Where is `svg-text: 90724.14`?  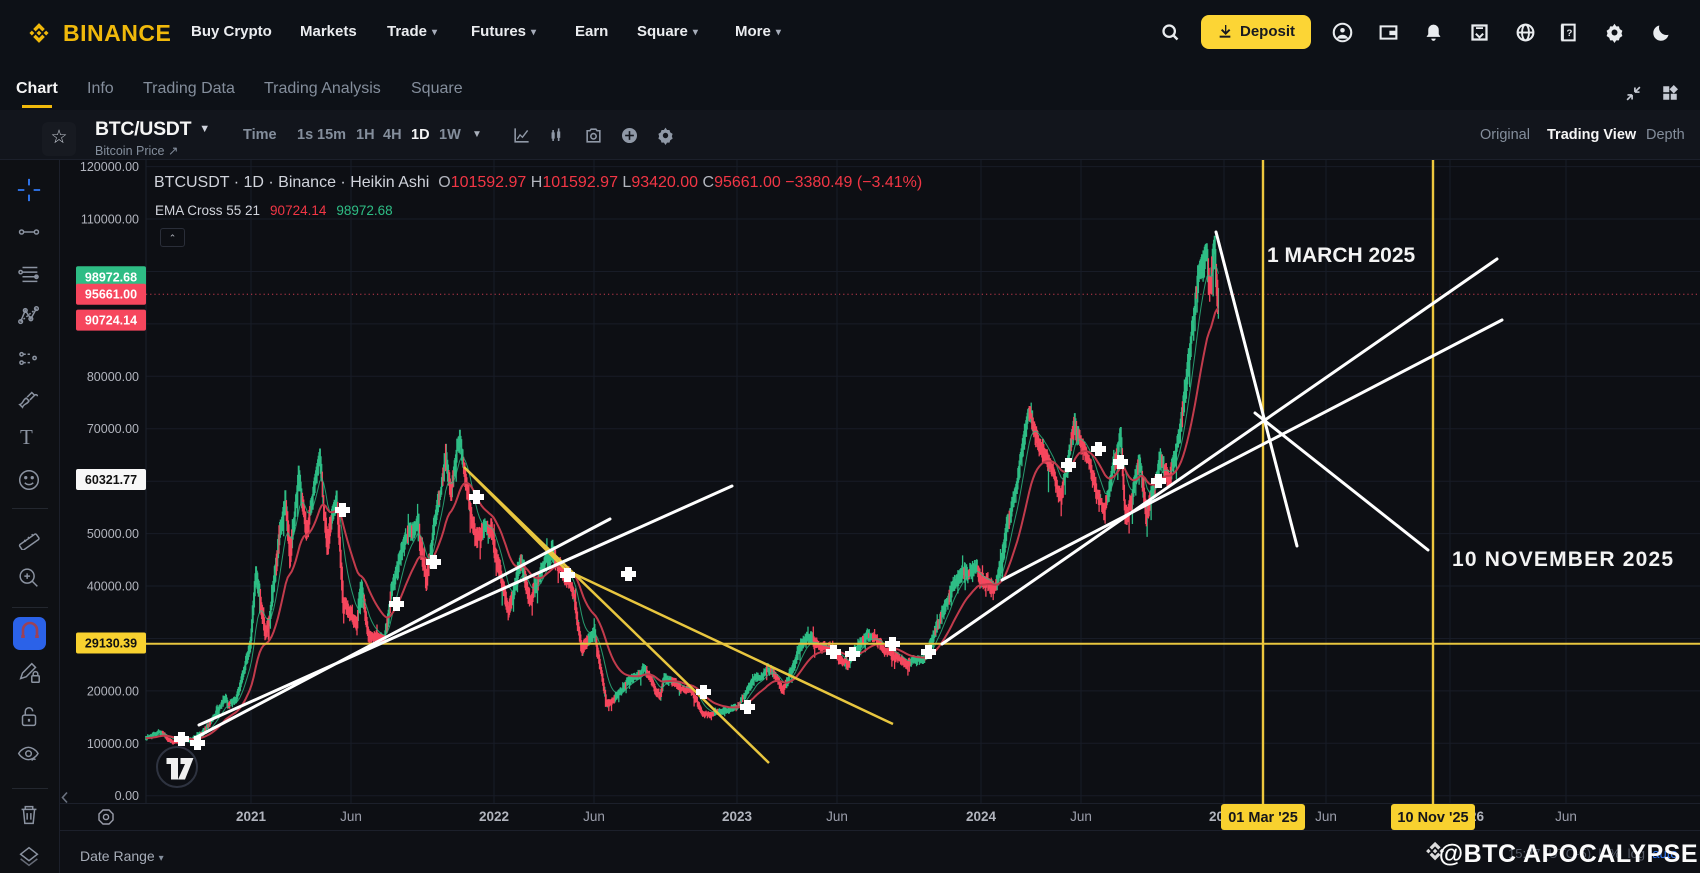
svg-text: 90724.14 is located at coordinates (111, 321).